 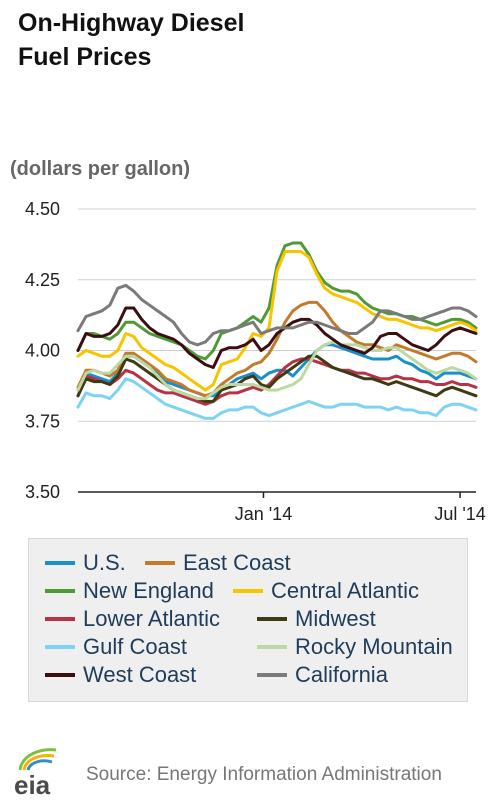 I want to click on legend-row: U.S. East Coast, so click(x=256, y=563).